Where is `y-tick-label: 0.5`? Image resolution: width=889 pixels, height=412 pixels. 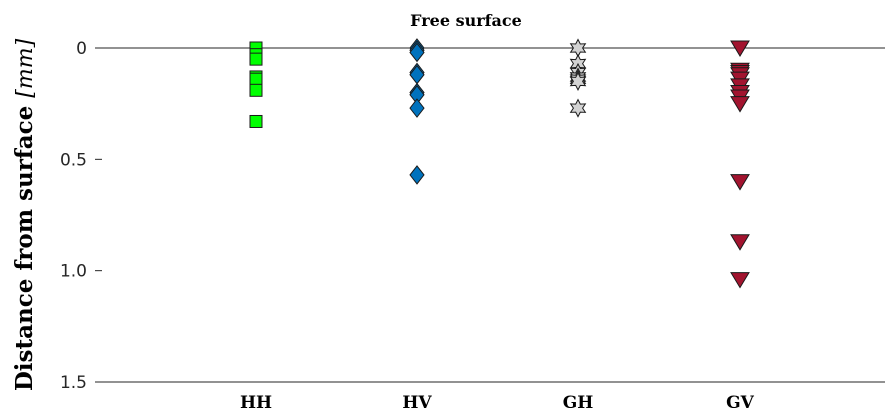
y-tick-label: 0.5 is located at coordinates (73, 160).